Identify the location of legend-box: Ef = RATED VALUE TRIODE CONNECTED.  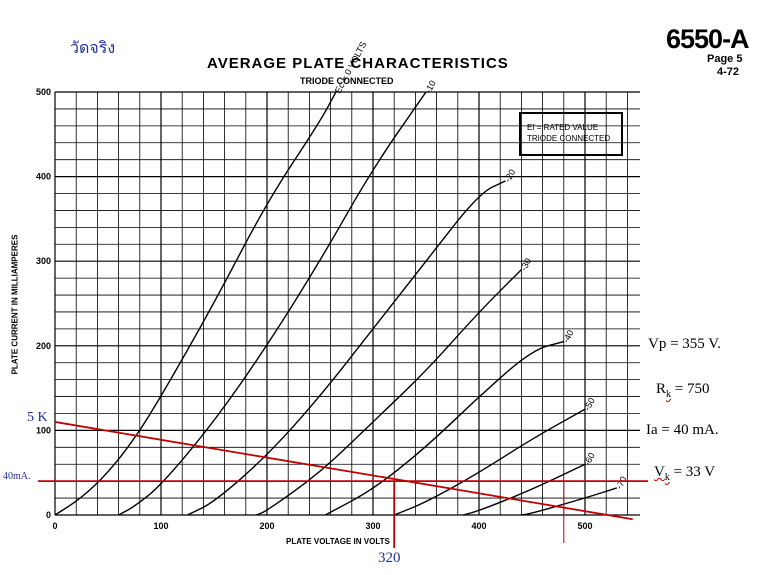
(571, 134).